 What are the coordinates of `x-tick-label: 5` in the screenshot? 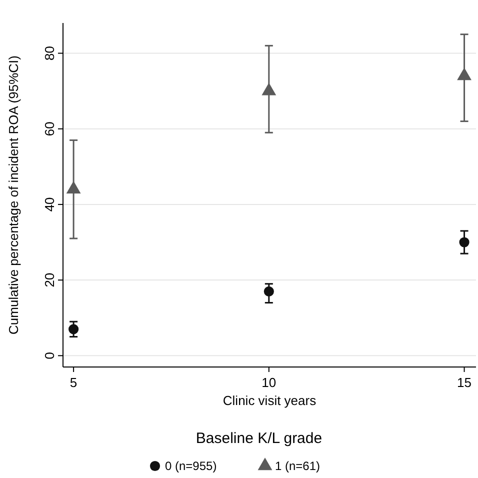 It's located at (74, 382).